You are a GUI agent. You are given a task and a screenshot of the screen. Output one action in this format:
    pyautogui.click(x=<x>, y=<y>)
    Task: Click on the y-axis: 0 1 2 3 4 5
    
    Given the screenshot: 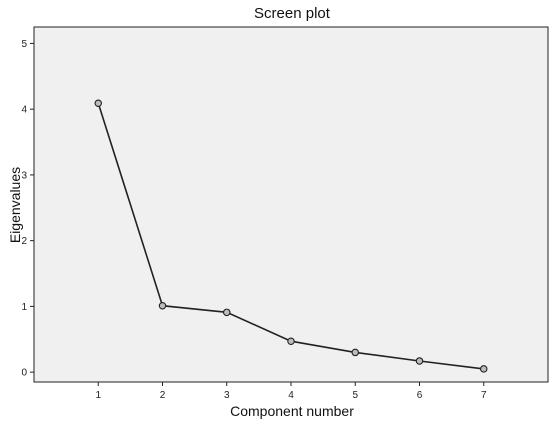 What is the action you would take?
    pyautogui.click(x=27, y=209)
    